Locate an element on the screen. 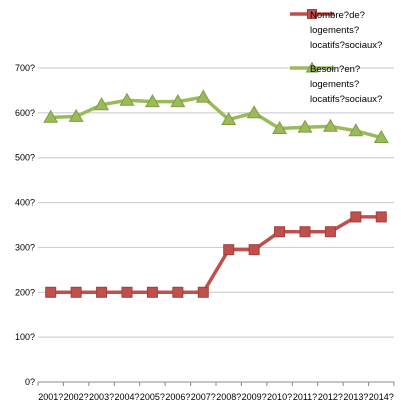 Image resolution: width=401 pixels, height=405 pixels. y-tick-label: 0? is located at coordinates (30, 382).